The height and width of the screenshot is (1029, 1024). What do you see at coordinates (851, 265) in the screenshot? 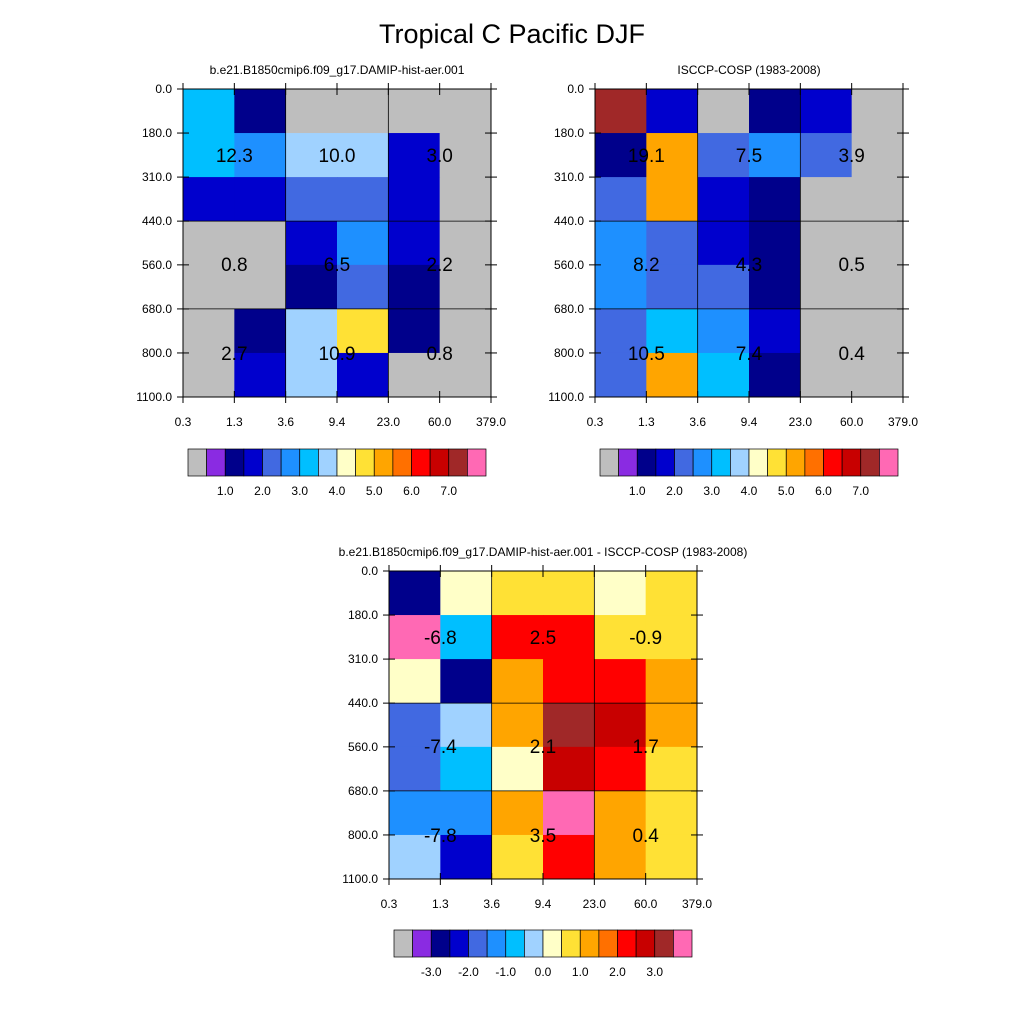
I see `box-value-label: 0.5` at bounding box center [851, 265].